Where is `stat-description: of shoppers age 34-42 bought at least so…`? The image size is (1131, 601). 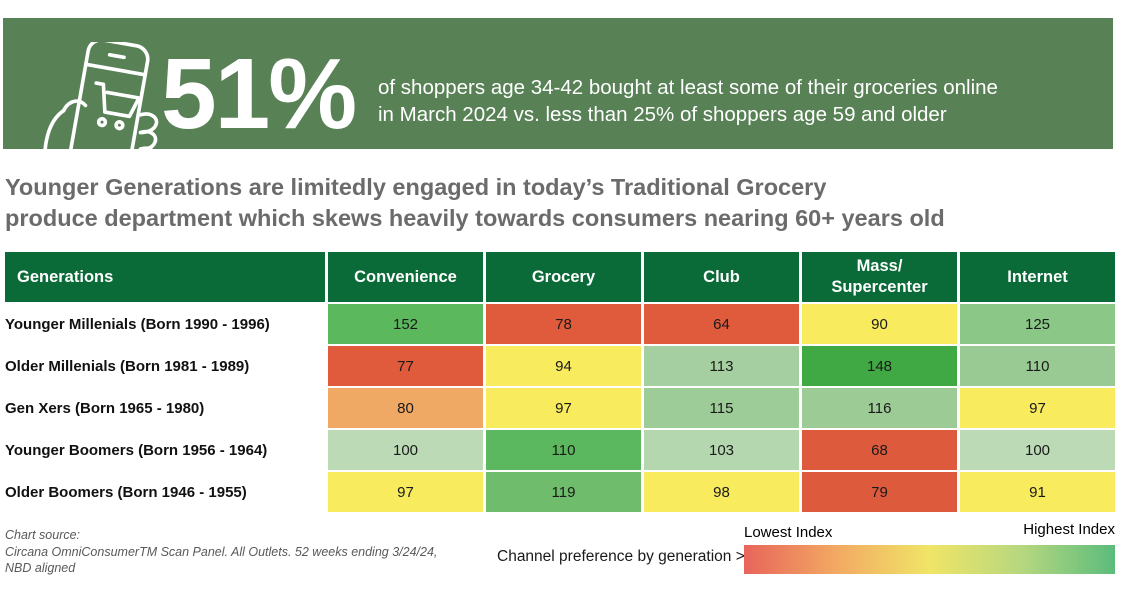
stat-description: of shoppers age 34-42 bought at least so… is located at coordinates (688, 101).